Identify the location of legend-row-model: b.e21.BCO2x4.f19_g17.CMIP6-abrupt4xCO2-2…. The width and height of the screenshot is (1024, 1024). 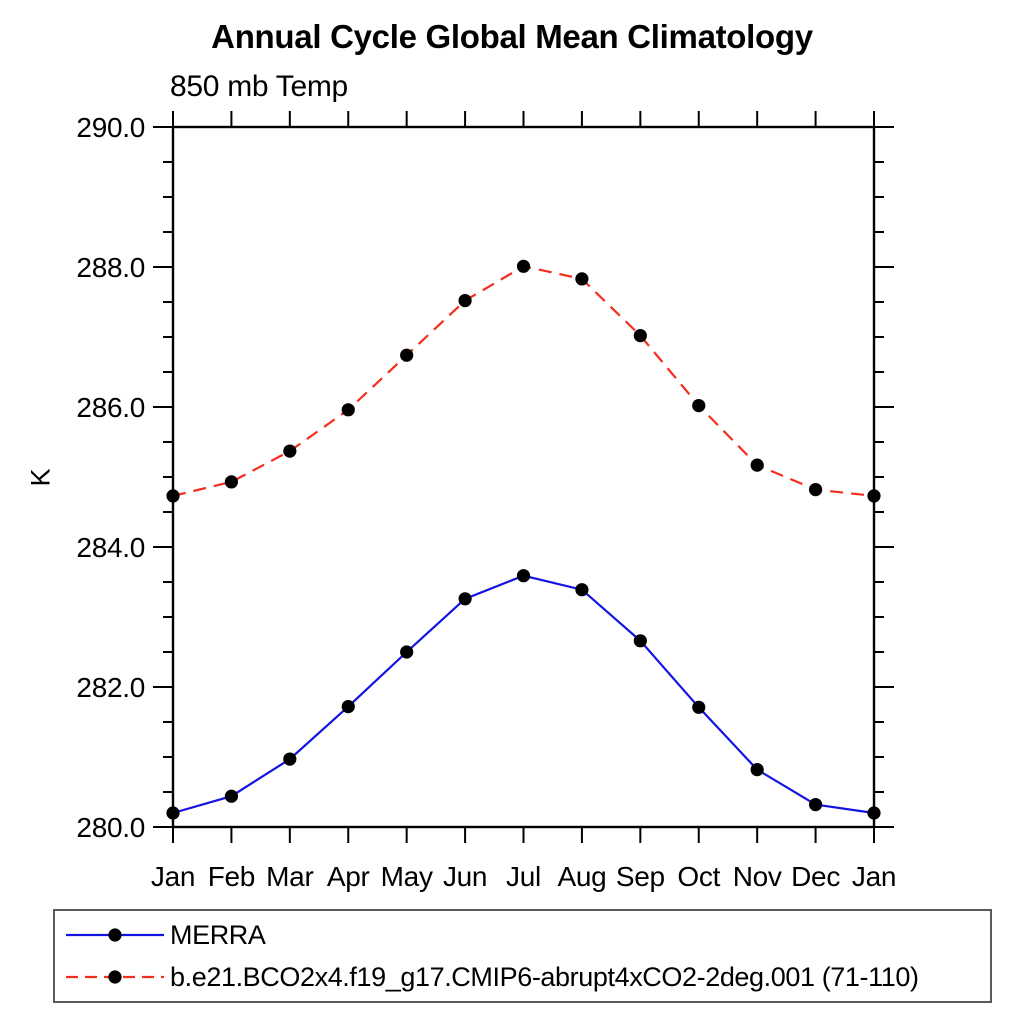
(525, 977).